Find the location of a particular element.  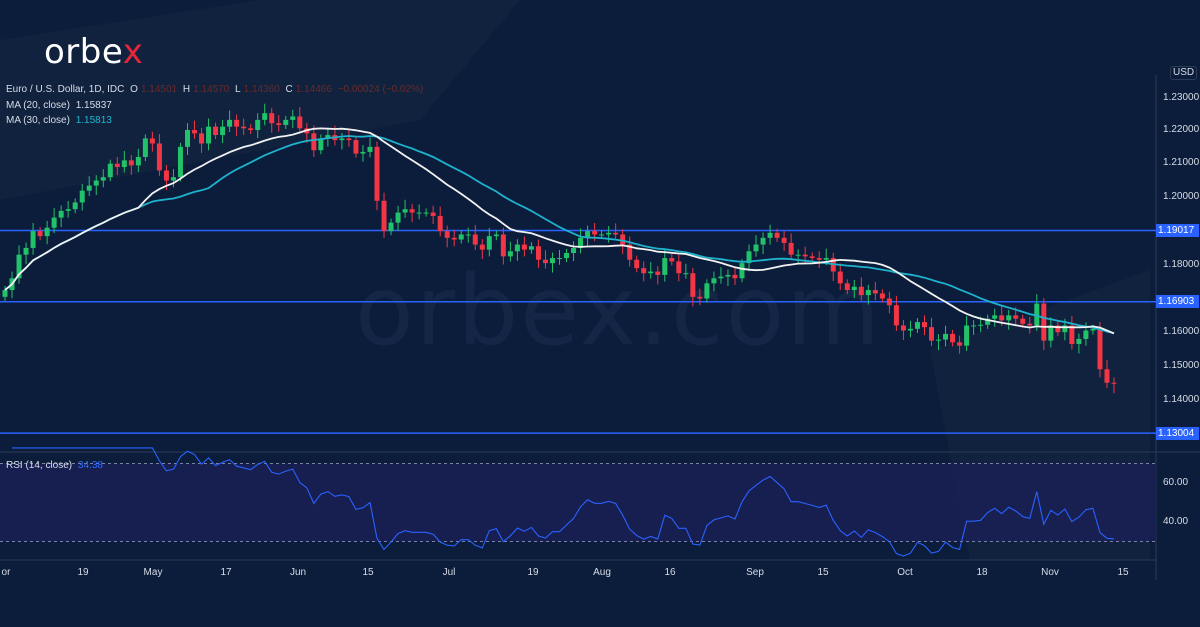

date-tick-label: Sep is located at coordinates (755, 572).